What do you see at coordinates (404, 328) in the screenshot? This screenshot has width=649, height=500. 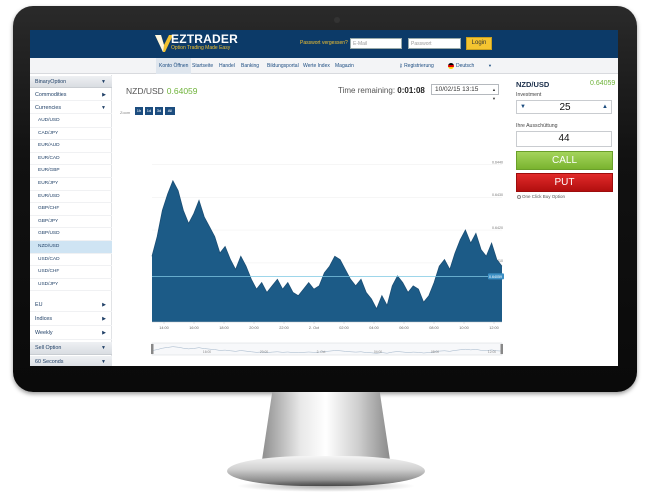 I see `x-tick-label: 06:00` at bounding box center [404, 328].